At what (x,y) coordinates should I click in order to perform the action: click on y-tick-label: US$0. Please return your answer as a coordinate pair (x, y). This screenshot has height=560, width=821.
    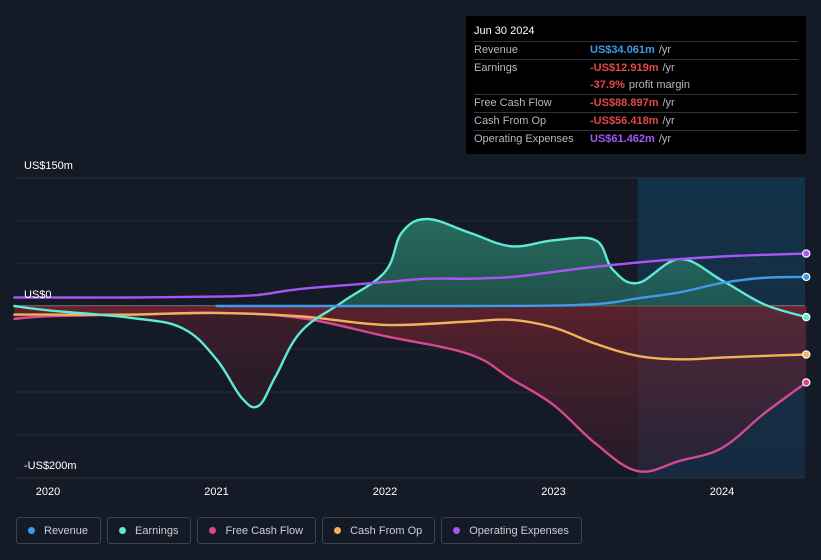
    Looking at the image, I should click on (38, 295).